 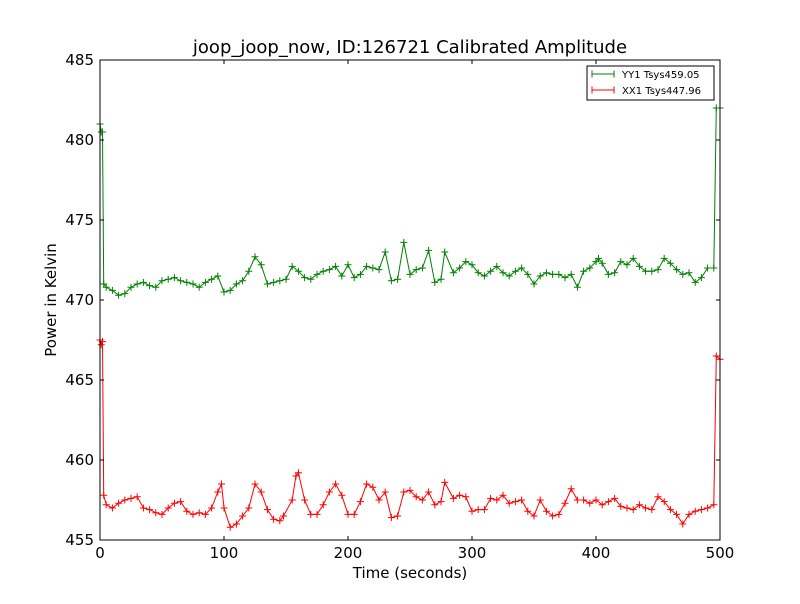 What do you see at coordinates (596, 553) in the screenshot?
I see `x-tick-label: 400` at bounding box center [596, 553].